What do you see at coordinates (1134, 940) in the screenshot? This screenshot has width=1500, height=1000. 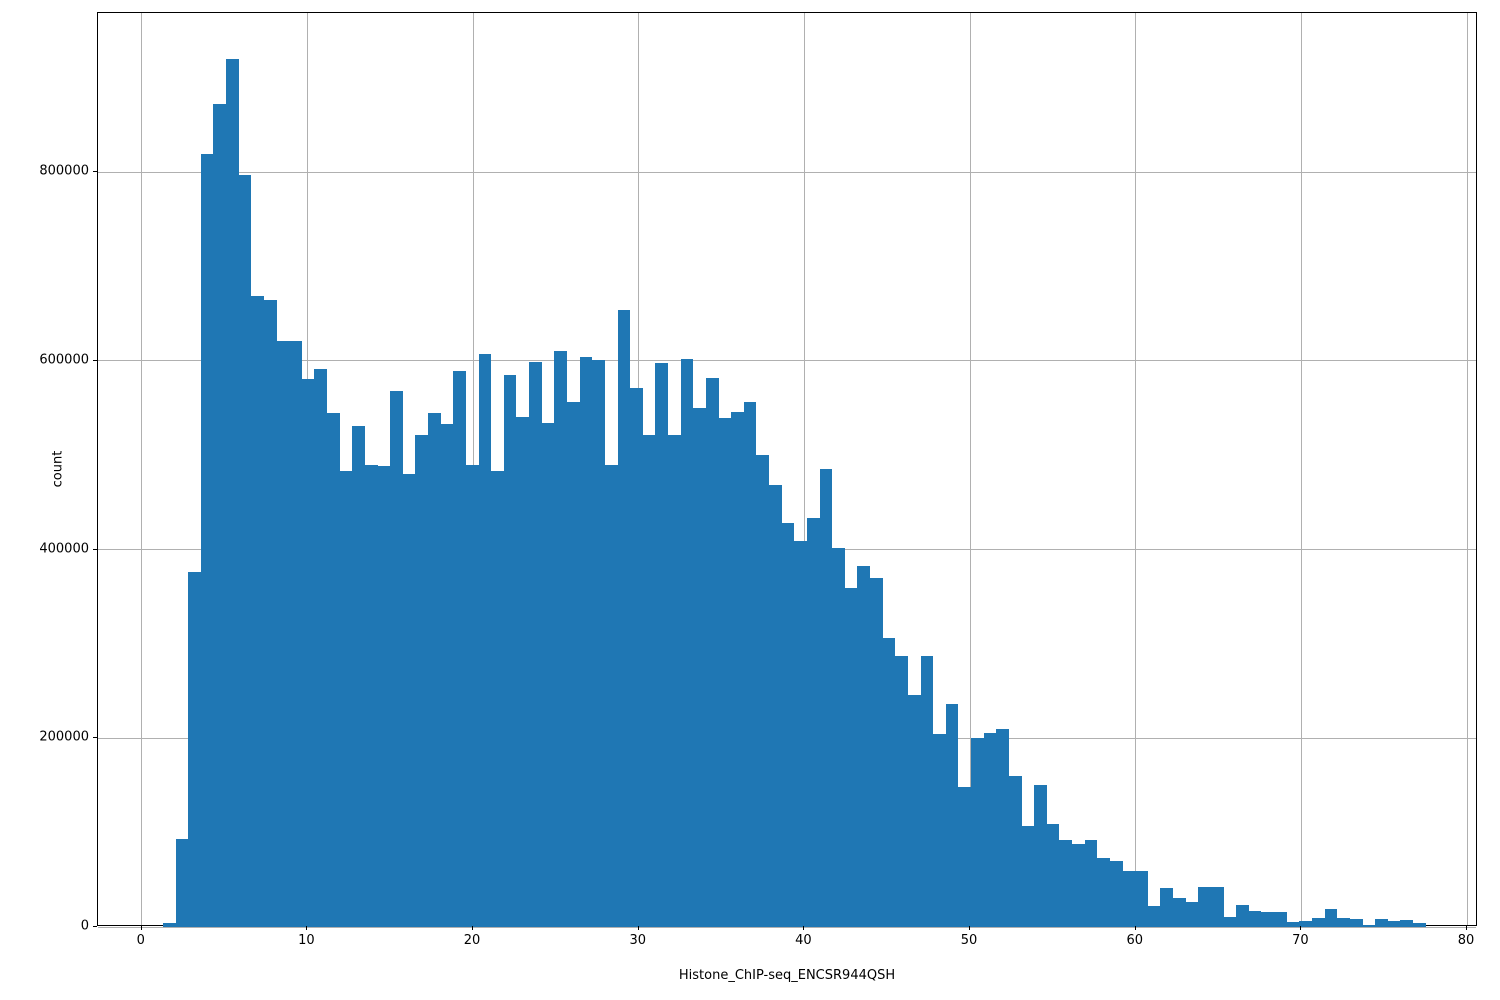 I see `x-tick-label: 60` at bounding box center [1134, 940].